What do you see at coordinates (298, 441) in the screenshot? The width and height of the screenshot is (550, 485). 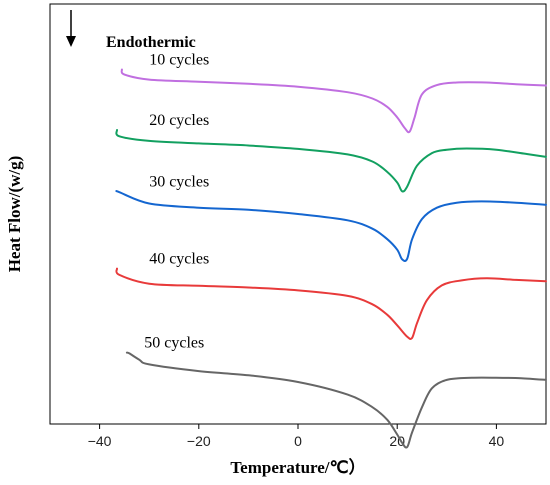 I see `x-tick-label: 0` at bounding box center [298, 441].